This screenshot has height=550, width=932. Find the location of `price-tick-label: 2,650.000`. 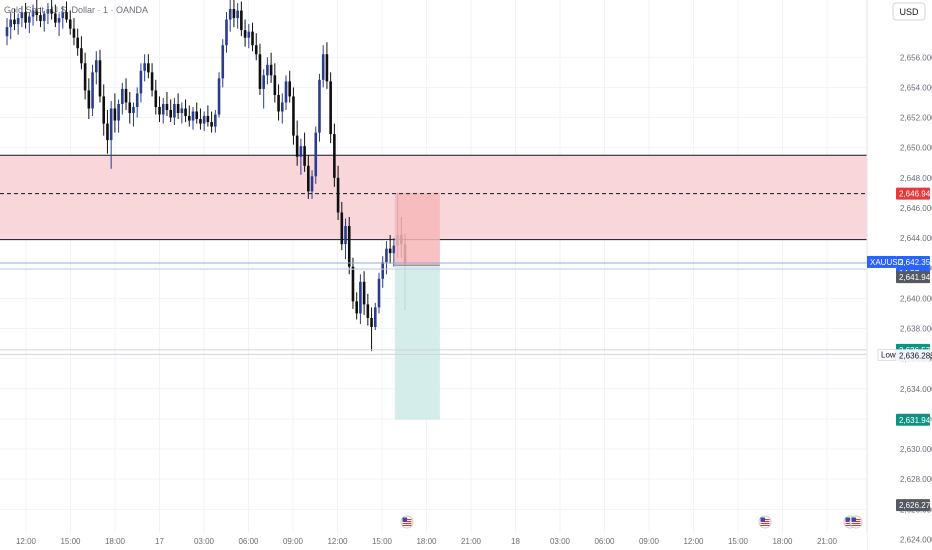

price-tick-label: 2,650.000 is located at coordinates (916, 148).